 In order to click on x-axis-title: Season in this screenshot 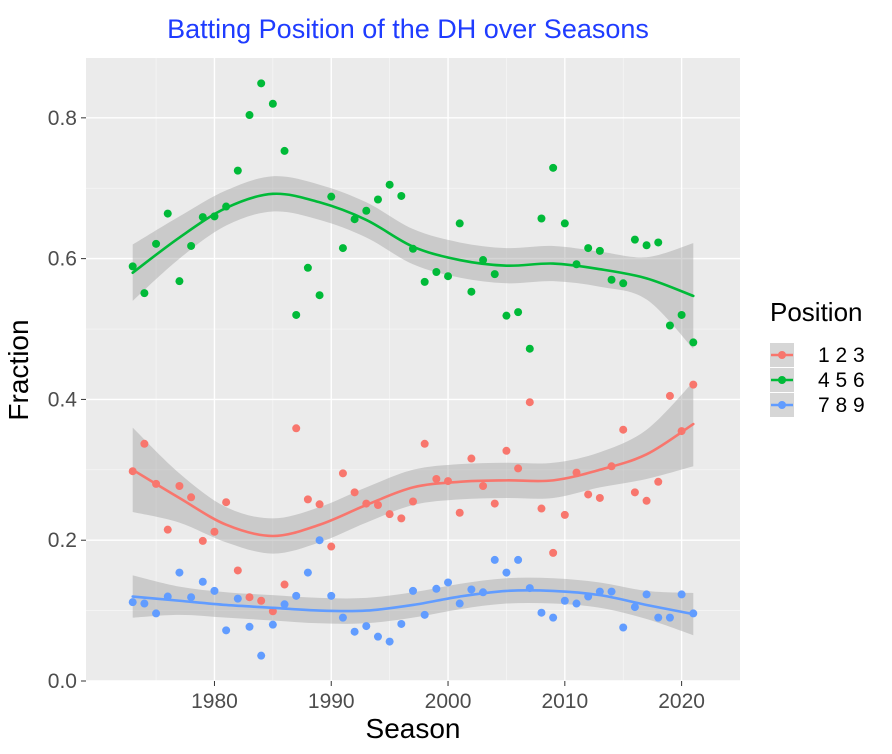, I will do `click(413, 728)`.